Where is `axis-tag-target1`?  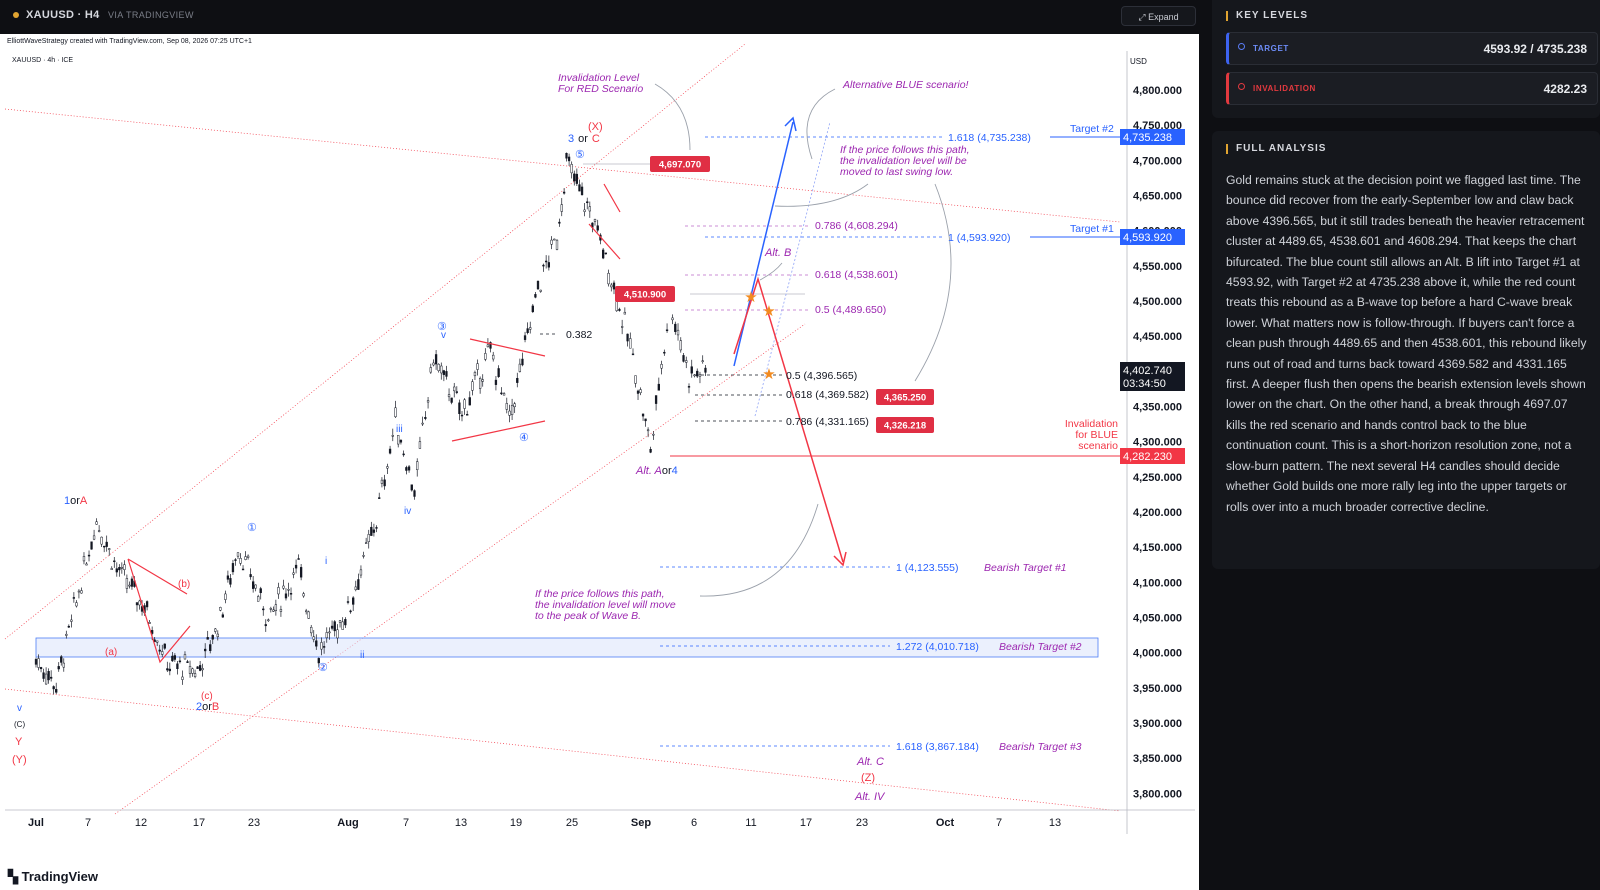 axis-tag-target1 is located at coordinates (1152, 237).